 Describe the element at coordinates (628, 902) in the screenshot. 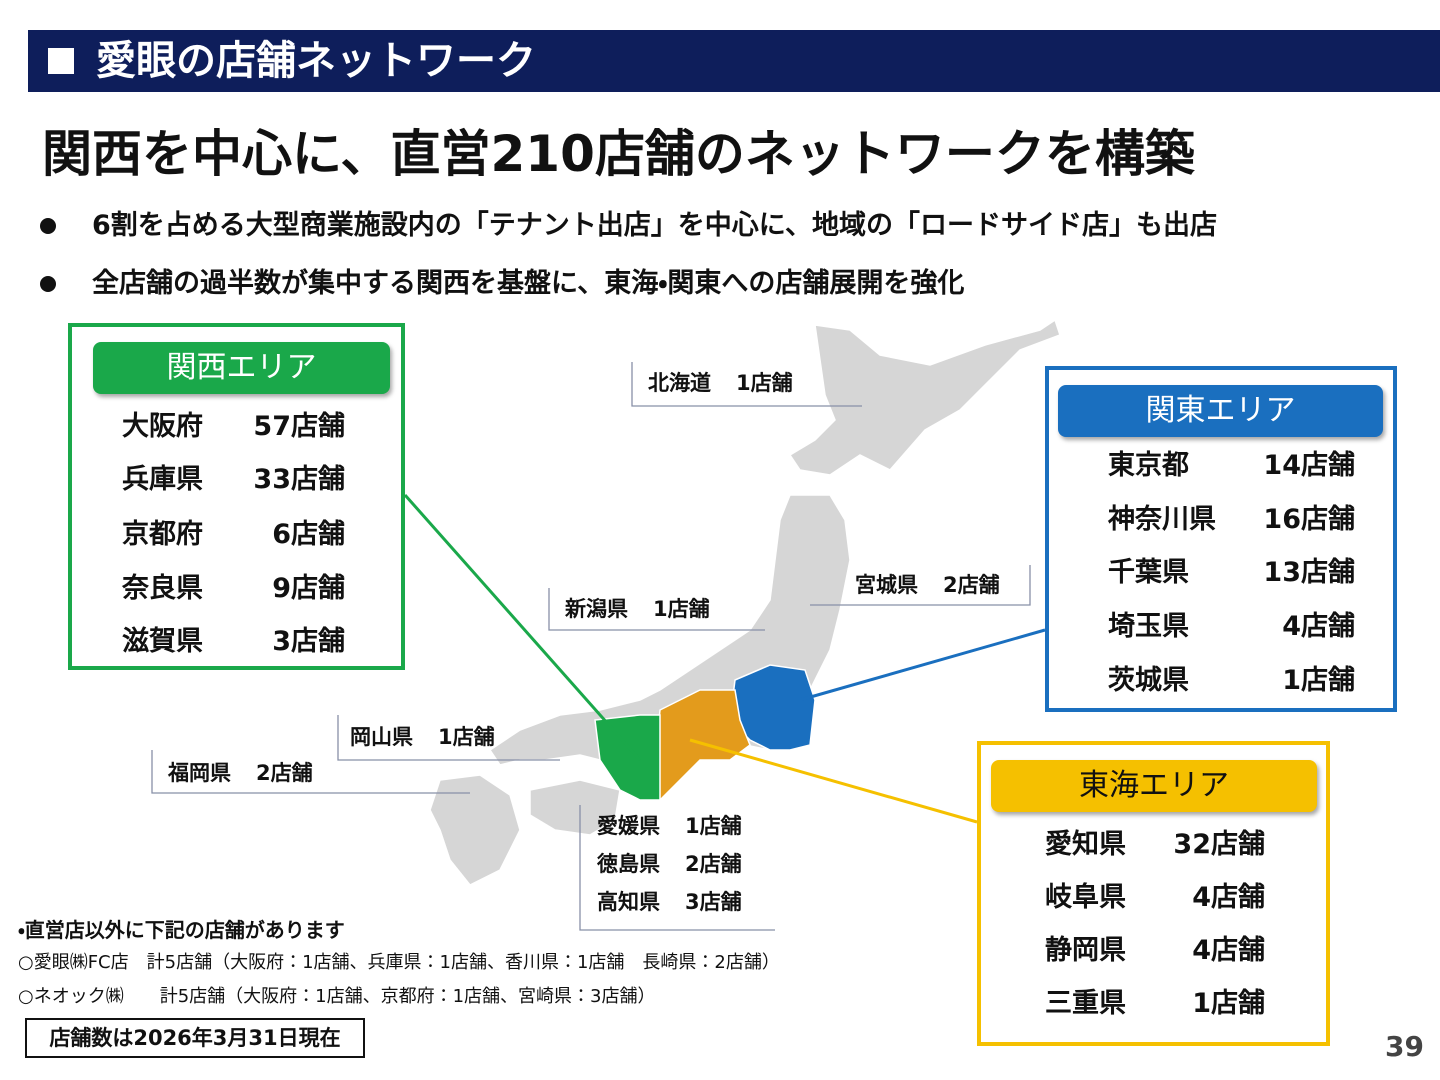

I see `callout-prefecture: 高知県` at that location.